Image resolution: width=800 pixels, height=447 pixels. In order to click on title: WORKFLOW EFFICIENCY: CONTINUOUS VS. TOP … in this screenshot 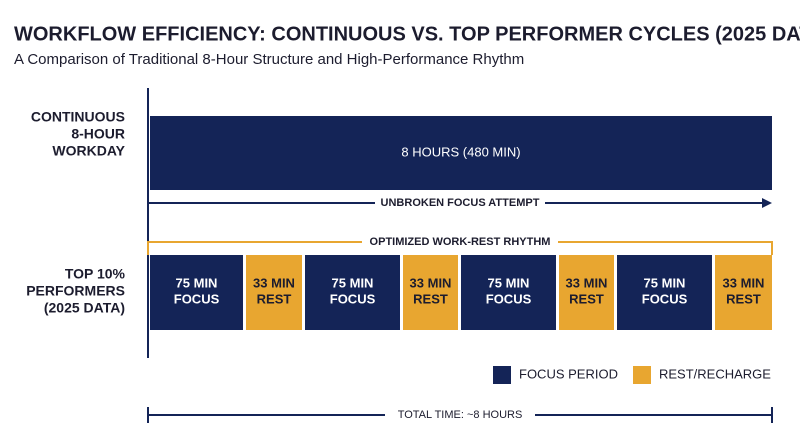, I will do `click(407, 34)`.